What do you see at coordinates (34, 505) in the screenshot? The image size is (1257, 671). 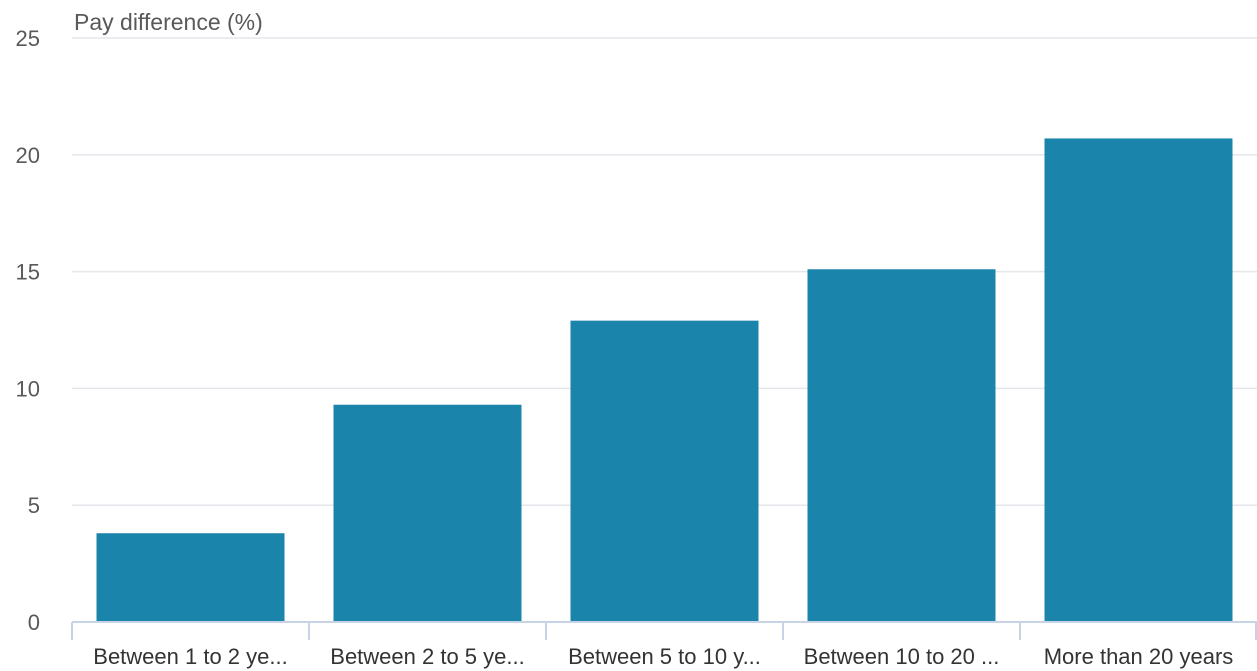 I see `y-tick-label: 5` at bounding box center [34, 505].